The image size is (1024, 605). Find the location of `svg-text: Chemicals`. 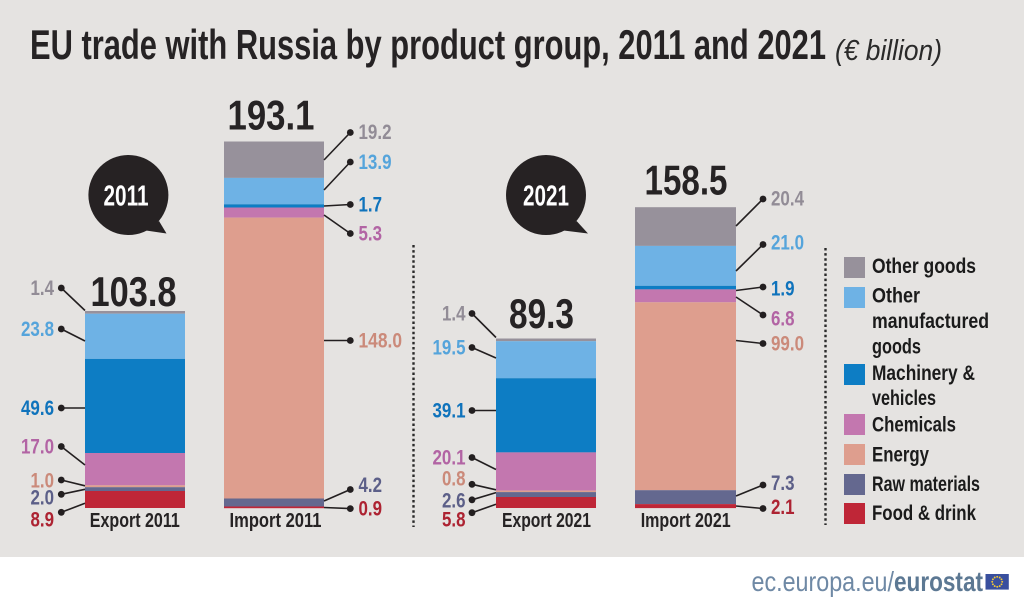

svg-text: Chemicals is located at coordinates (914, 425).